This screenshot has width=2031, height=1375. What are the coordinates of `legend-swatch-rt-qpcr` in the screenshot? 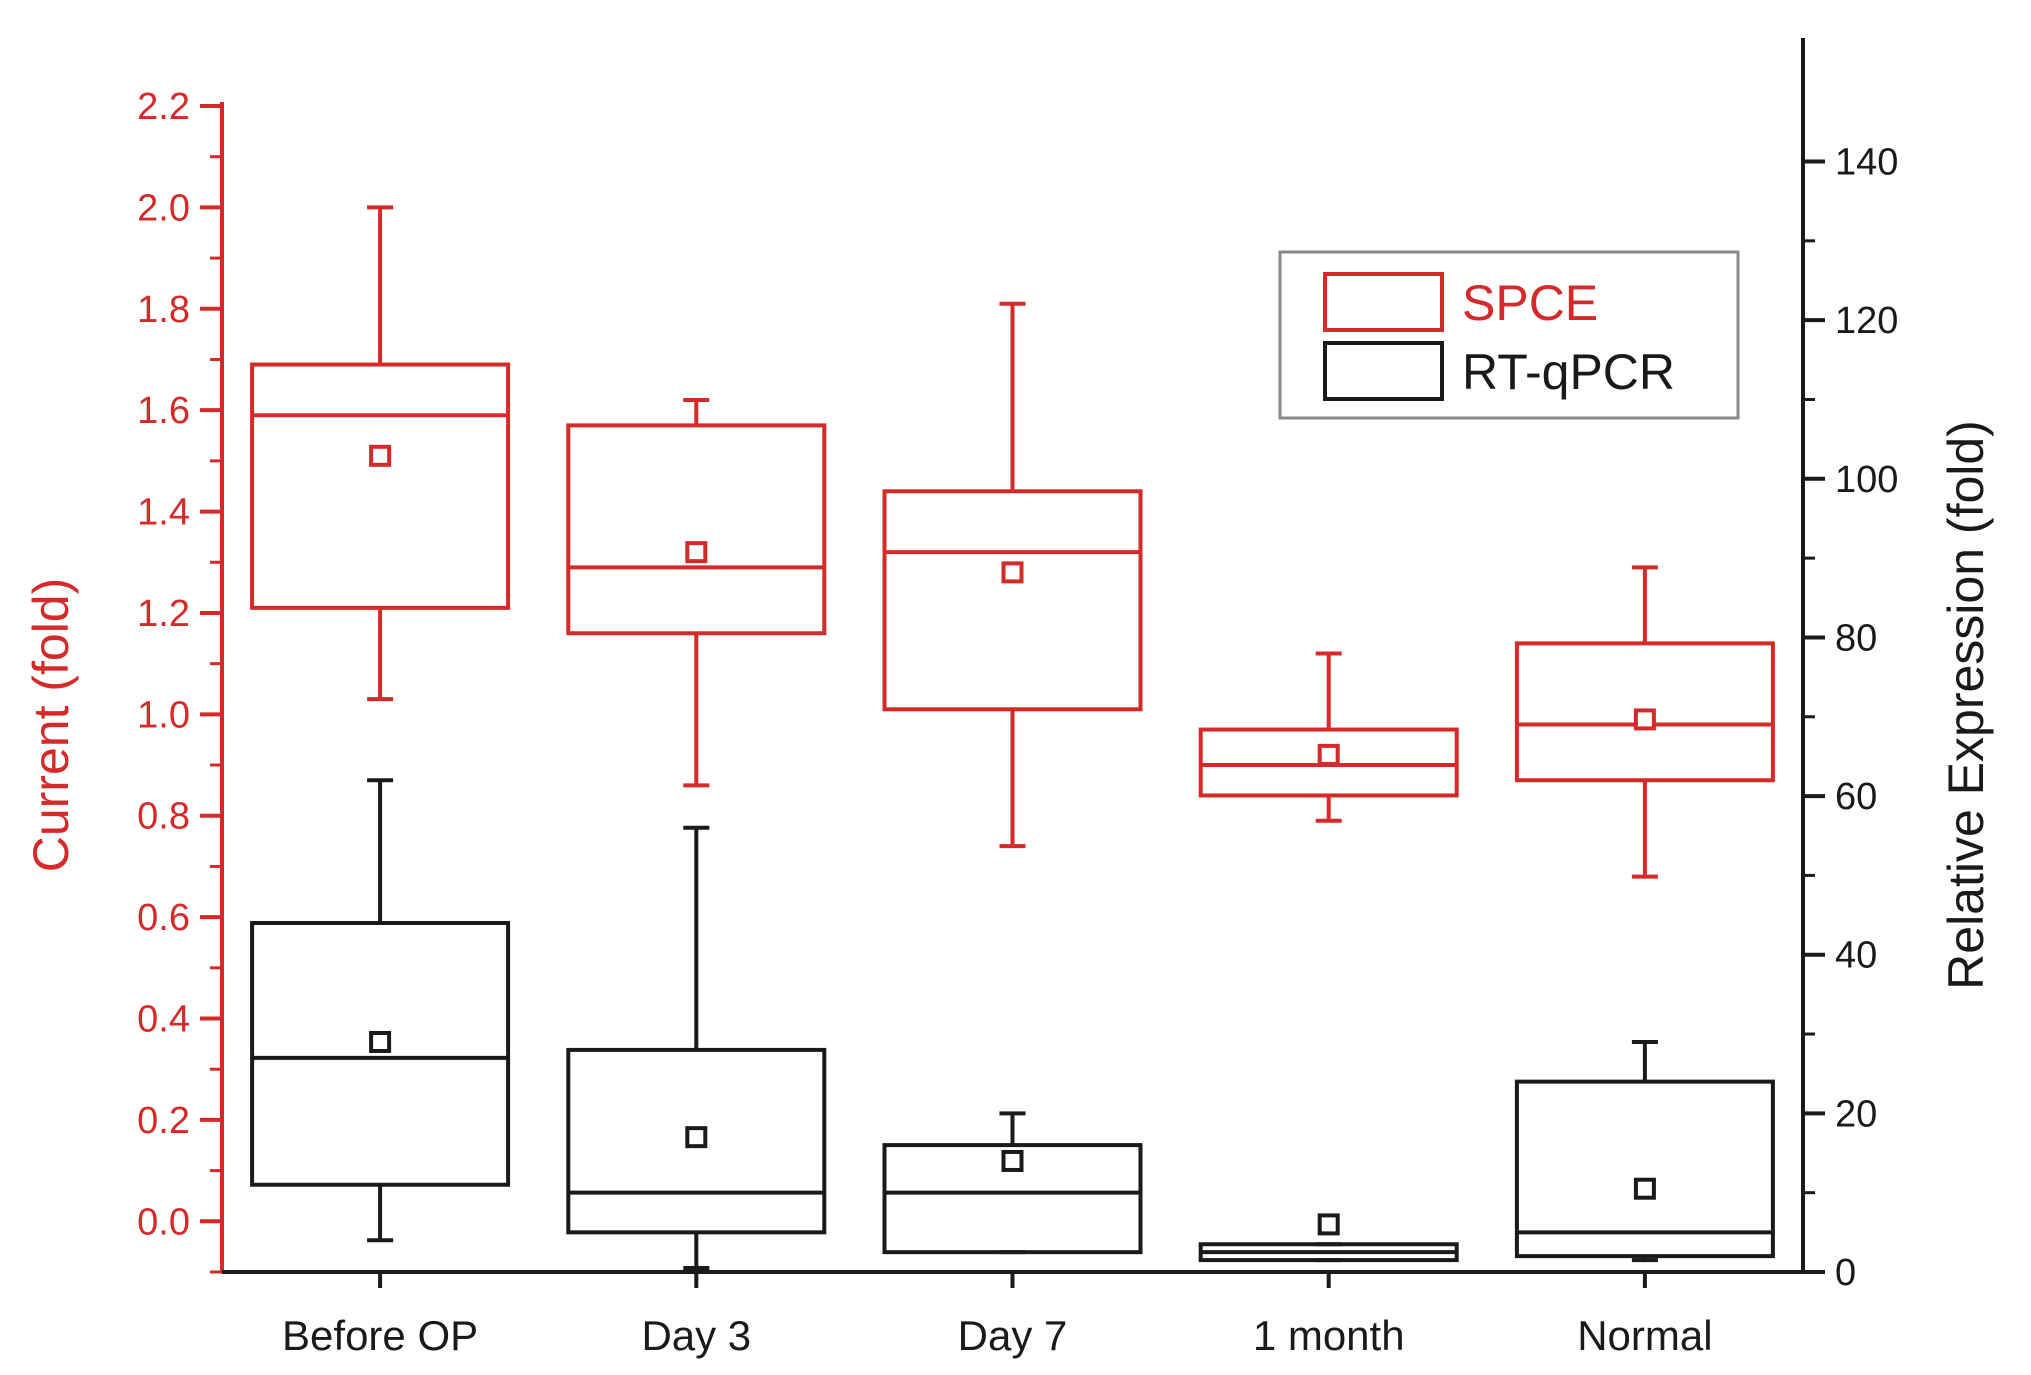 It's located at (1383, 371).